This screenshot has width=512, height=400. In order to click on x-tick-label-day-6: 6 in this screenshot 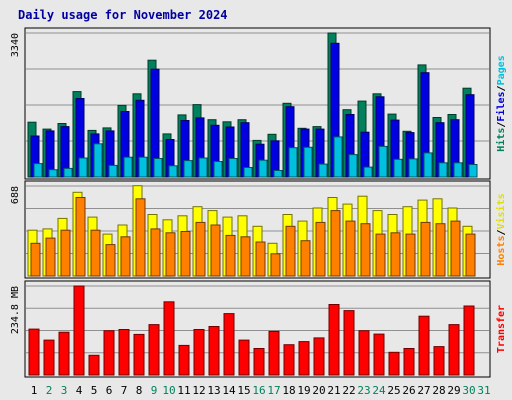, I will do `click(109, 390)`.